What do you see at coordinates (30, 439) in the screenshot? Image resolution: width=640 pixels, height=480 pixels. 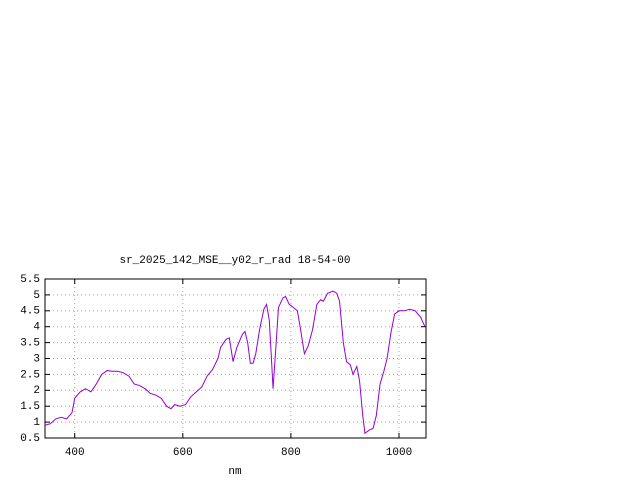 I see `y-tick-label: 0.5` at bounding box center [30, 439].